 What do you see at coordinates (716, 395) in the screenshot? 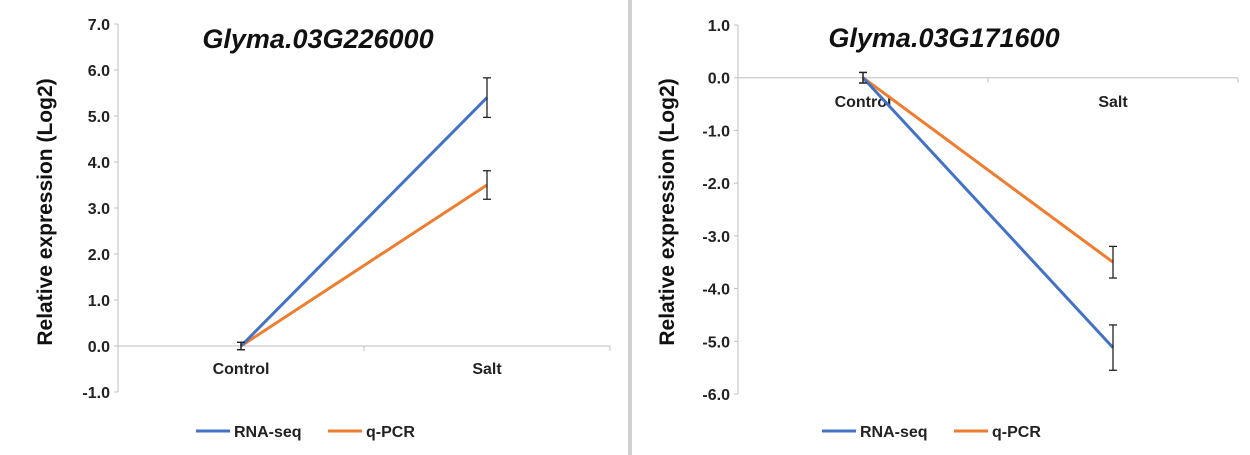
I see `y-tick-label: -6.0` at bounding box center [716, 395].